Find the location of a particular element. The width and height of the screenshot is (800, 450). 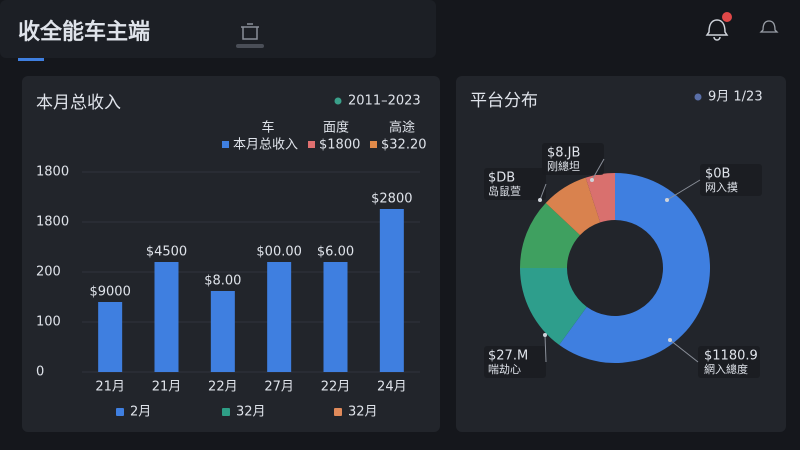

legend-heading: 面度 is located at coordinates (336, 128).